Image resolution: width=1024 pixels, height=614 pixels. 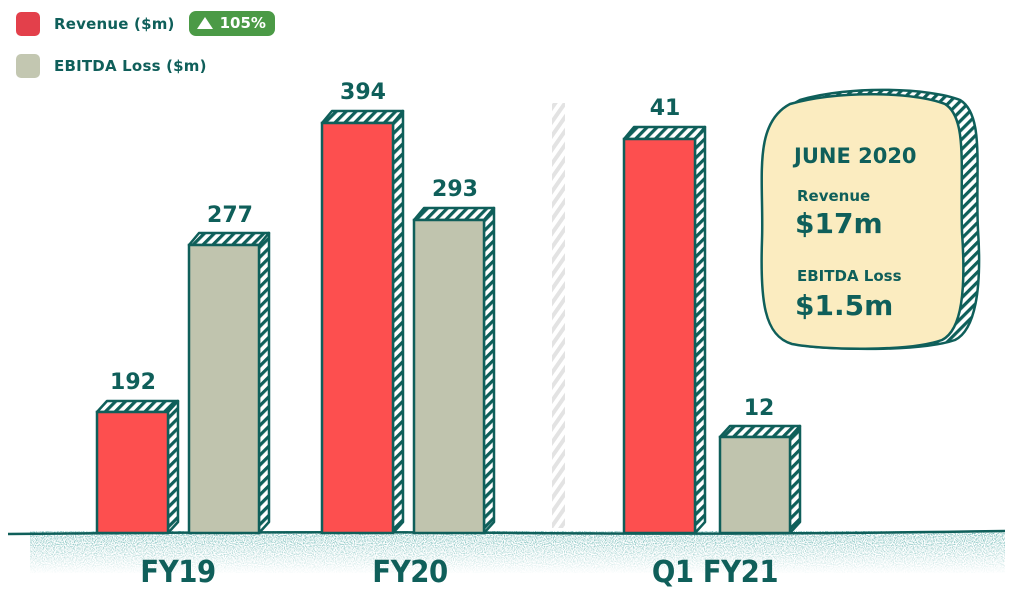 What do you see at coordinates (130, 66) in the screenshot?
I see `legend-ebitda-label: EBITDA Loss ($m)` at bounding box center [130, 66].